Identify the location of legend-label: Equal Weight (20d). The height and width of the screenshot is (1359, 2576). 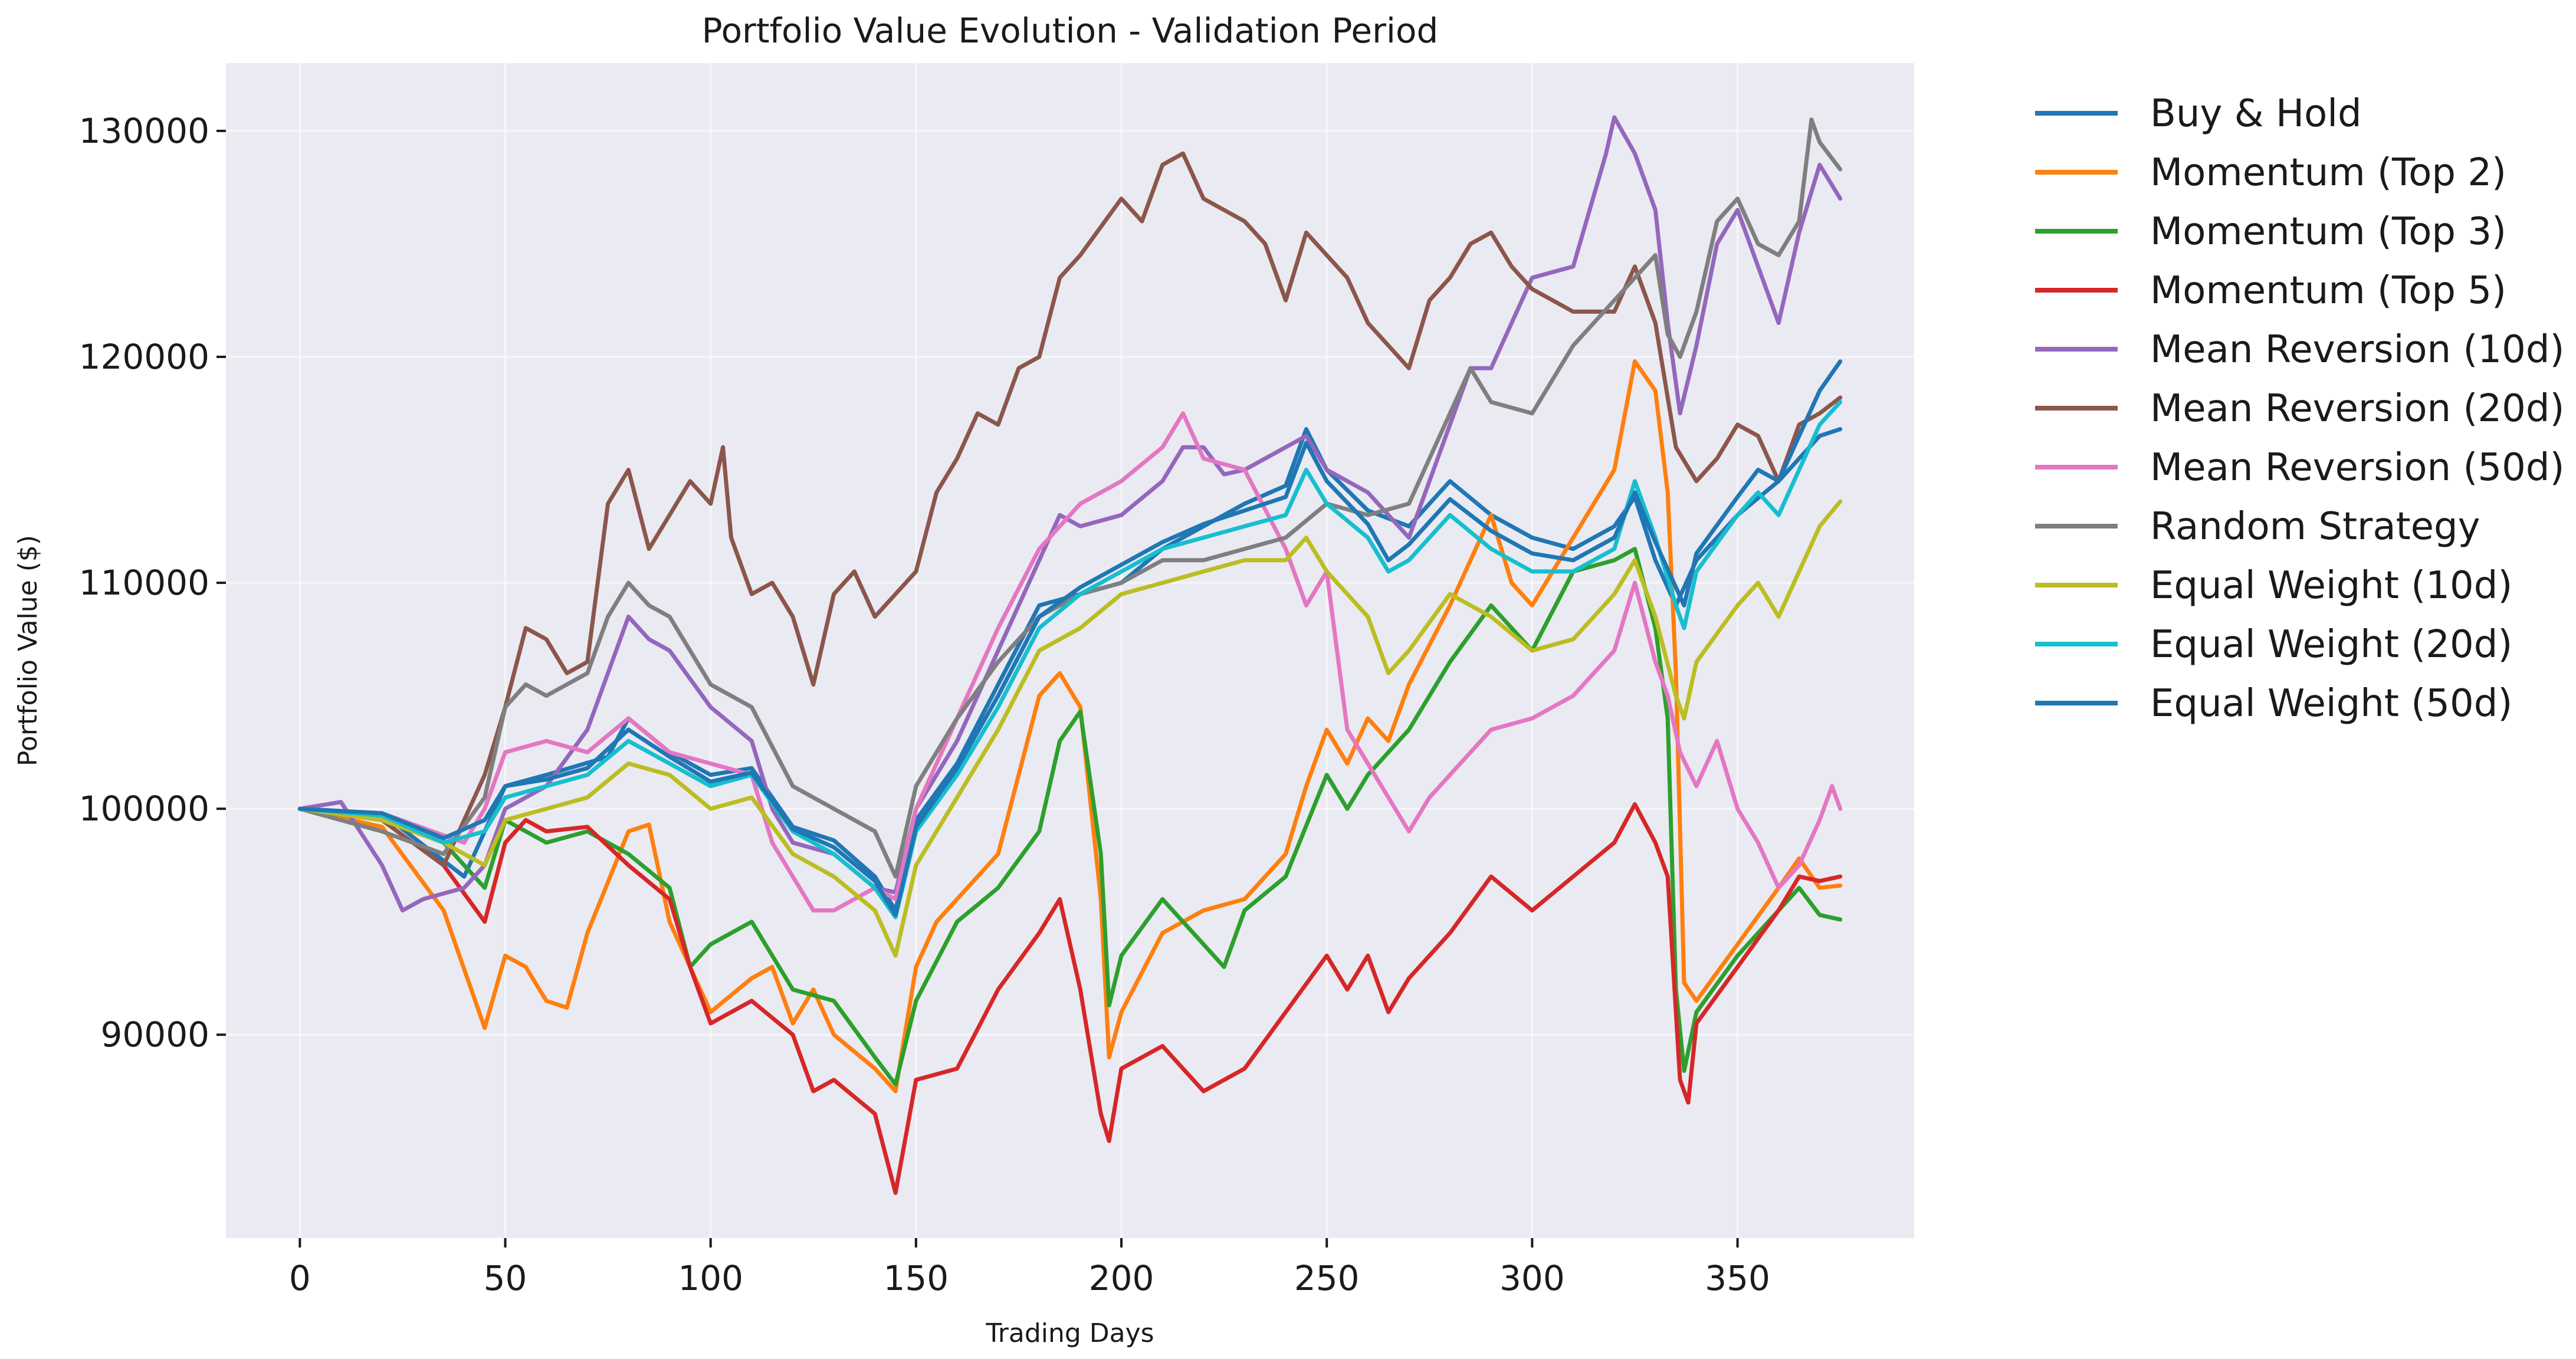
(2331, 645).